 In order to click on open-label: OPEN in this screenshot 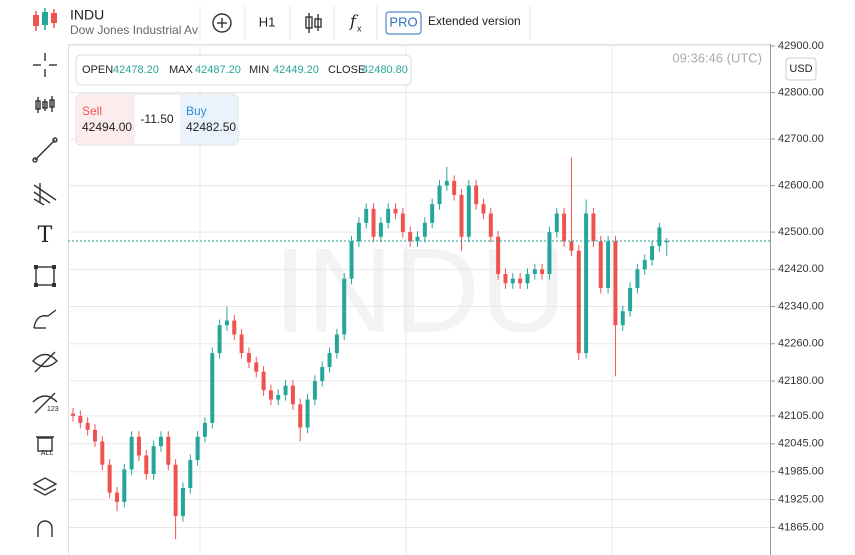, I will do `click(97, 70)`.